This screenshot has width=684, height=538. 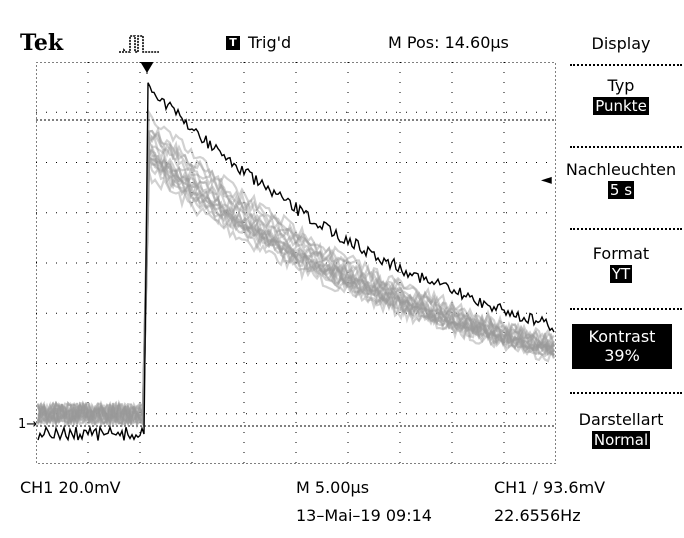 I want to click on menu-typ-value: Punkte, so click(x=621, y=106).